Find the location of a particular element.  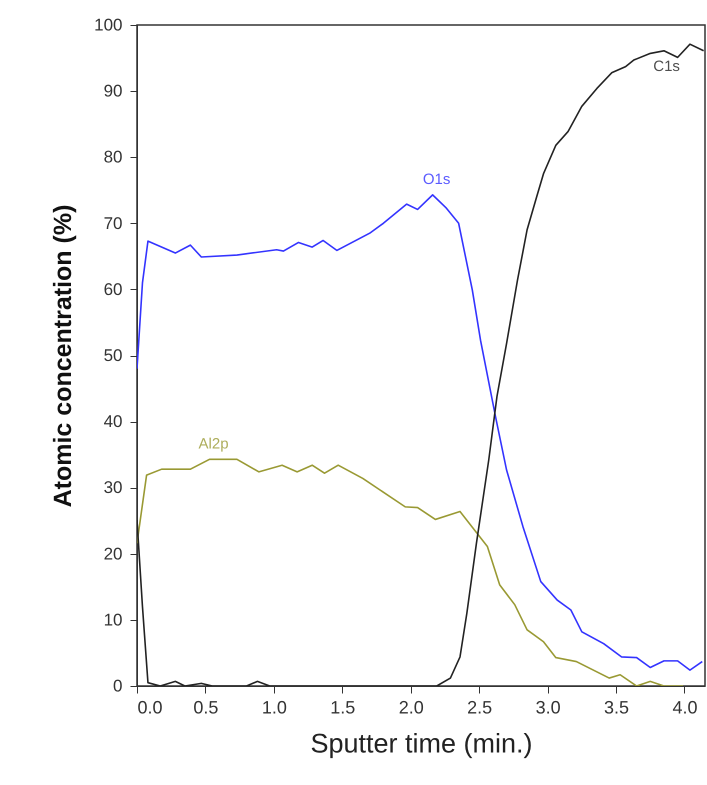

x-tick-label: 3.5 is located at coordinates (617, 708).